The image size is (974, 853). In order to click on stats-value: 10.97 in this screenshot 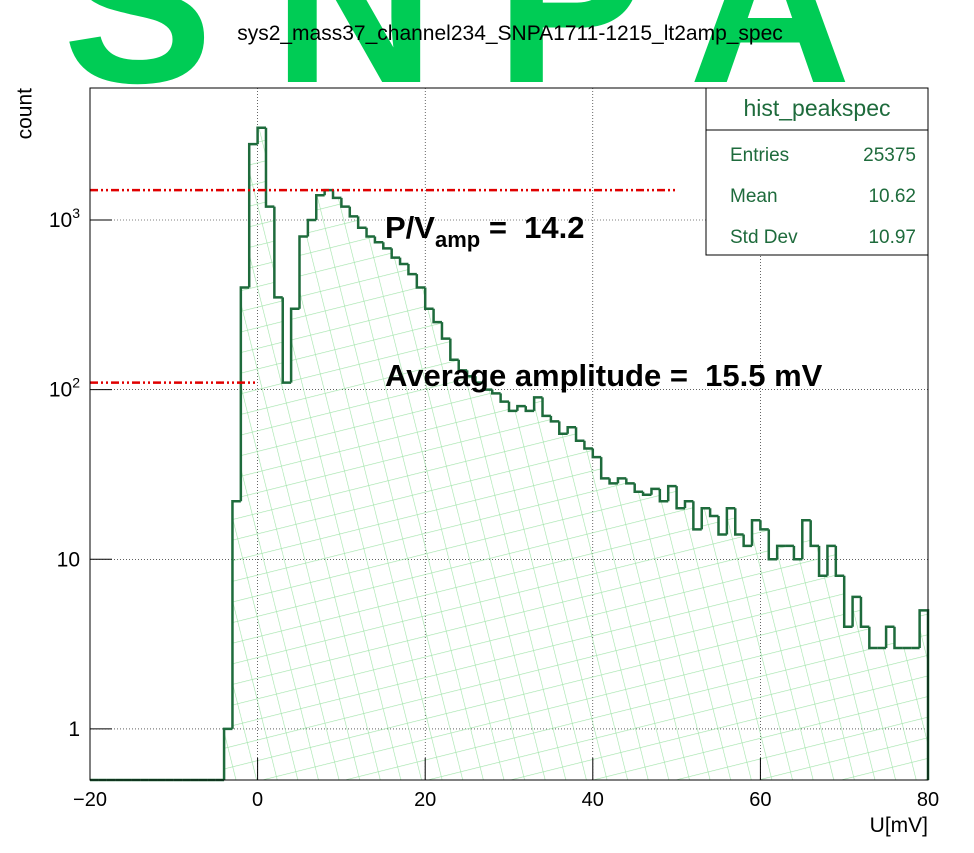, I will do `click(892, 237)`.